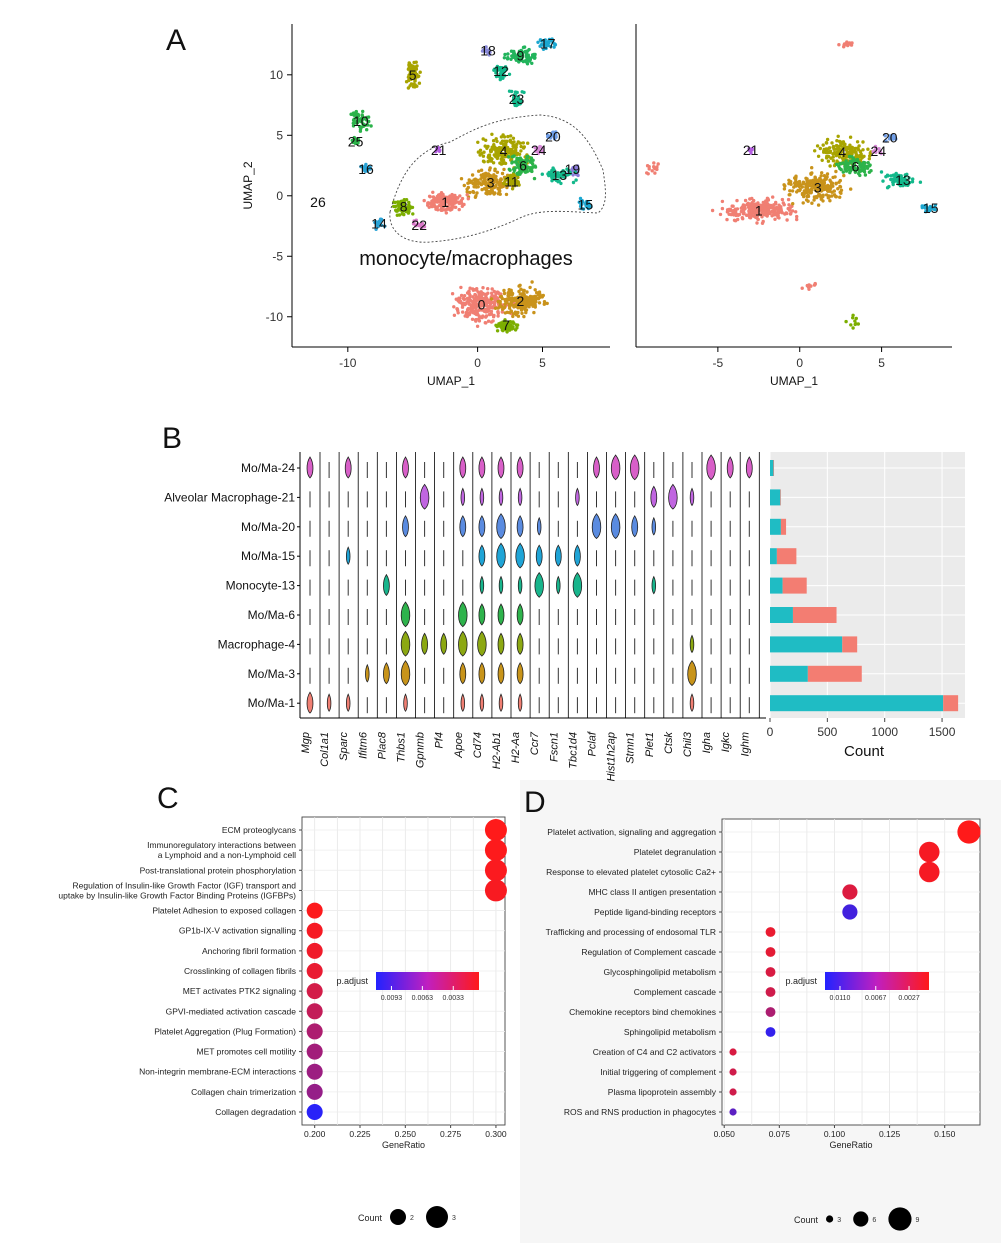 This screenshot has height=1243, width=1001. Describe the element at coordinates (451, 381) in the screenshot. I see `umap-x-axis-title: UMAP_1` at that location.